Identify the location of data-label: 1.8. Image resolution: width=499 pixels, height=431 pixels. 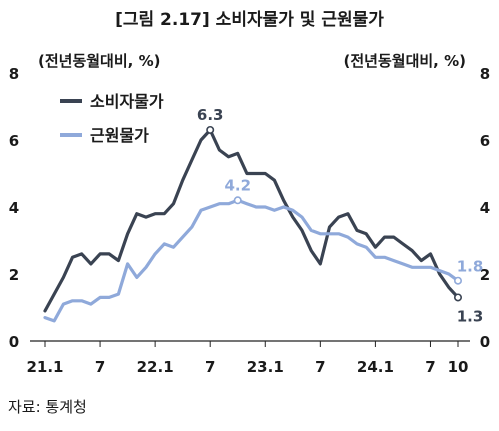
(470, 267).